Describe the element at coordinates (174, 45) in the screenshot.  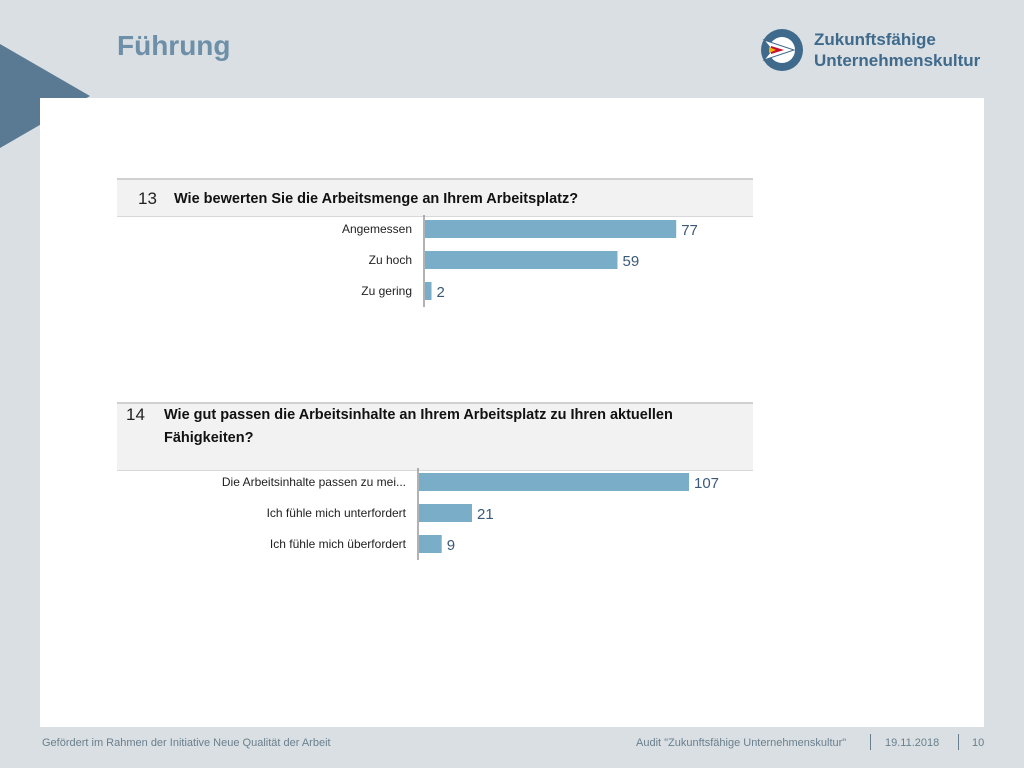
I see `page-title: Führung` at that location.